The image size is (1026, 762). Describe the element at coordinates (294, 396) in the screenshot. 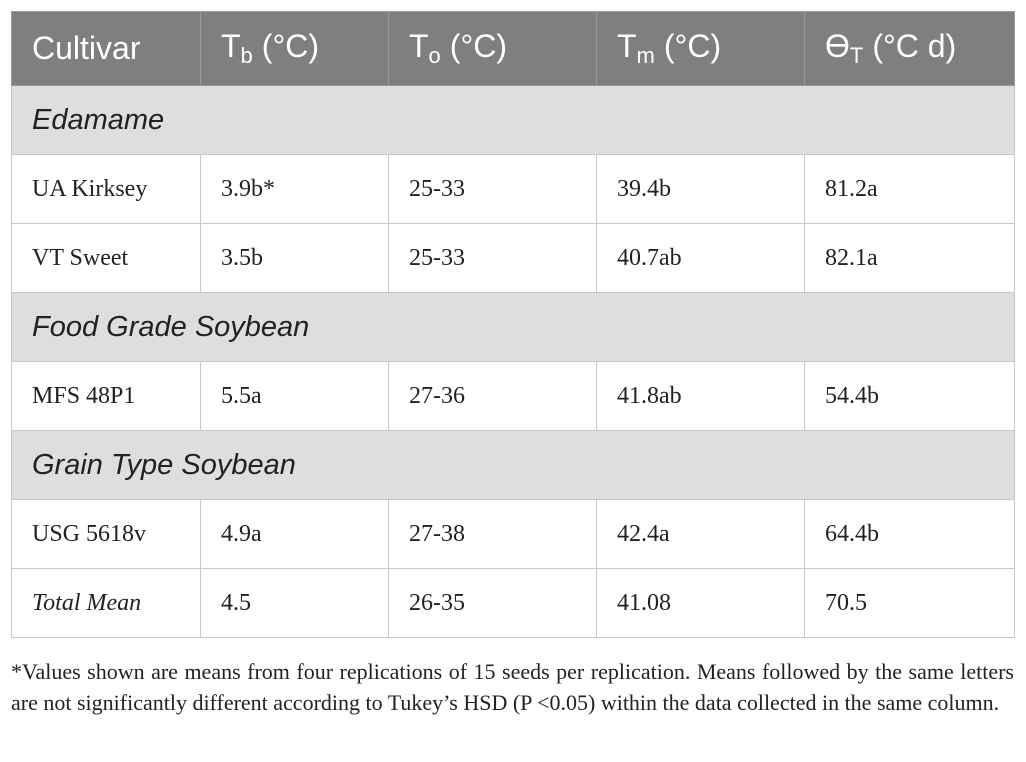

I see `cell: 5.5a` at that location.